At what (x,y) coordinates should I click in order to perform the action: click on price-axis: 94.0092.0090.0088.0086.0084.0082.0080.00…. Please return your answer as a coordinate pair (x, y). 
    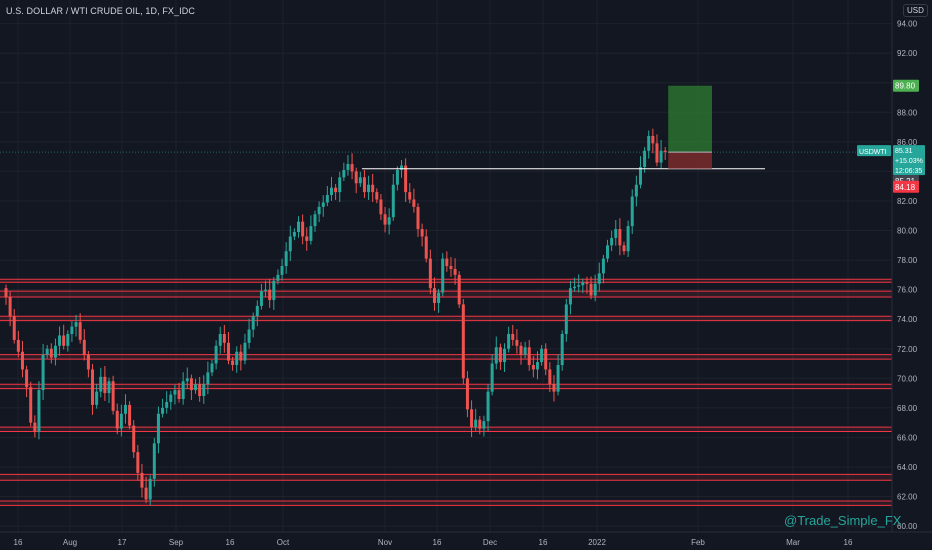
    Looking at the image, I should click on (894, 275).